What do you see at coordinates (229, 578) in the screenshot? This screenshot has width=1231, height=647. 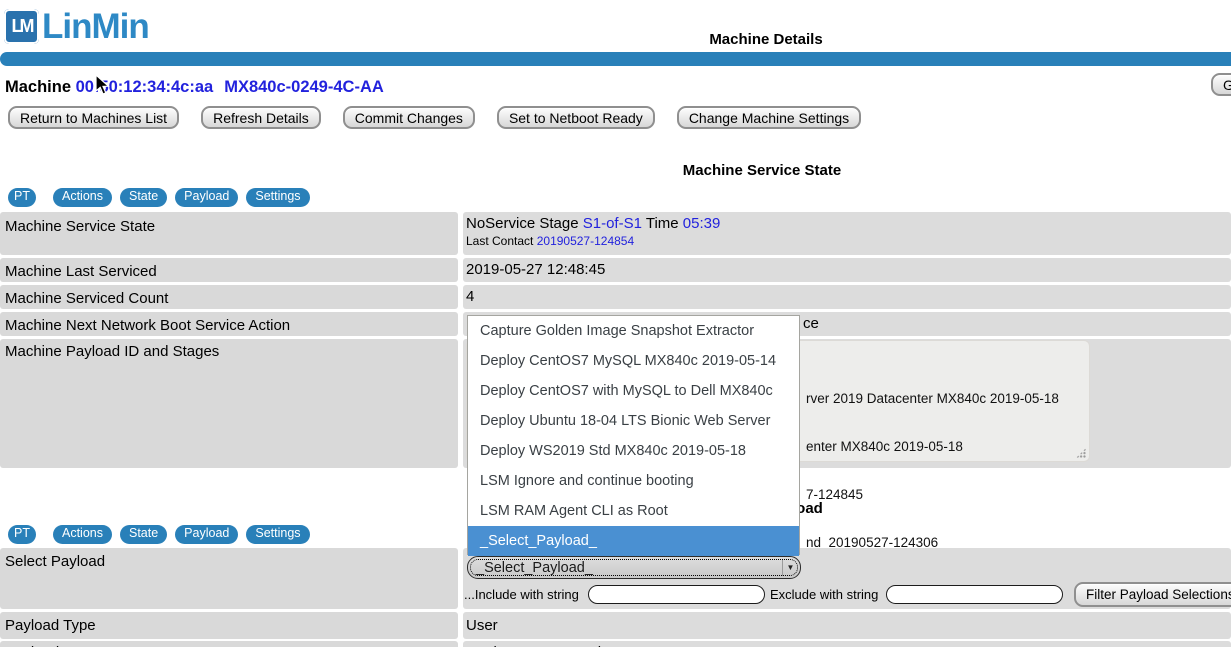 I see `row-label-select-payload: Select Payload` at bounding box center [229, 578].